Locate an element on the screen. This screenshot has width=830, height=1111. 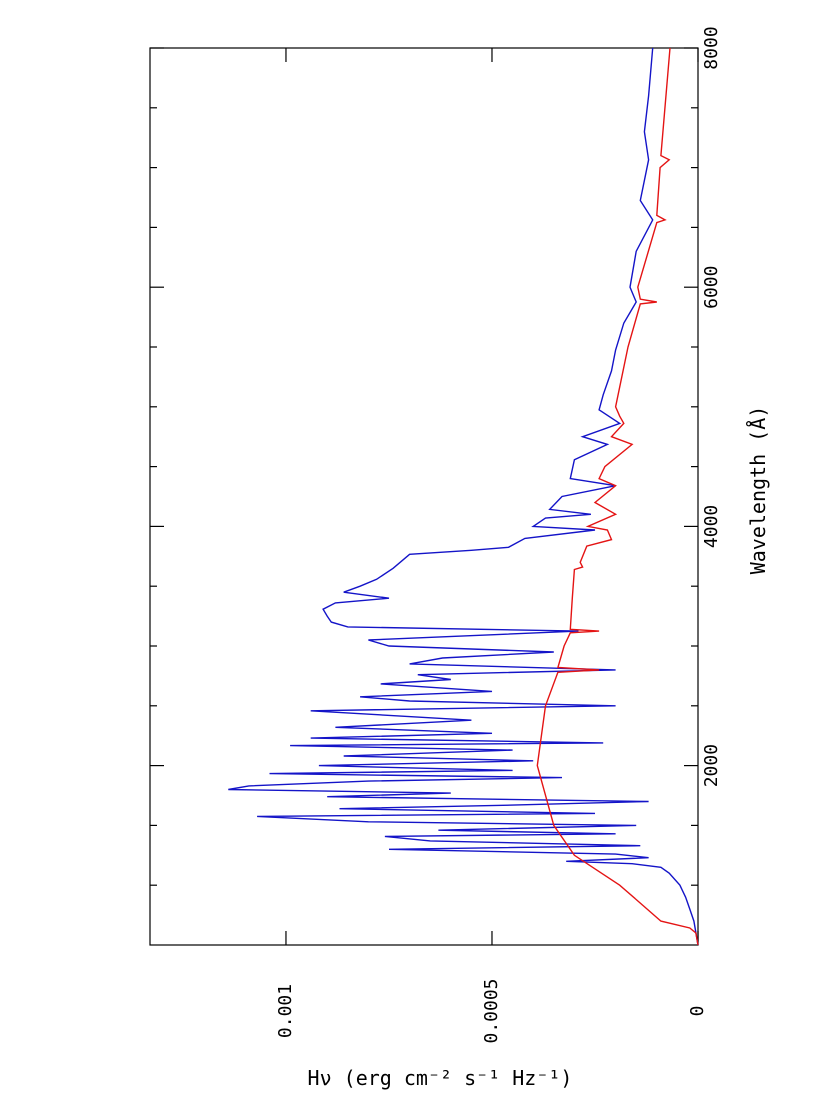
y-tick-label: 0.0005 is located at coordinates (491, 1010).